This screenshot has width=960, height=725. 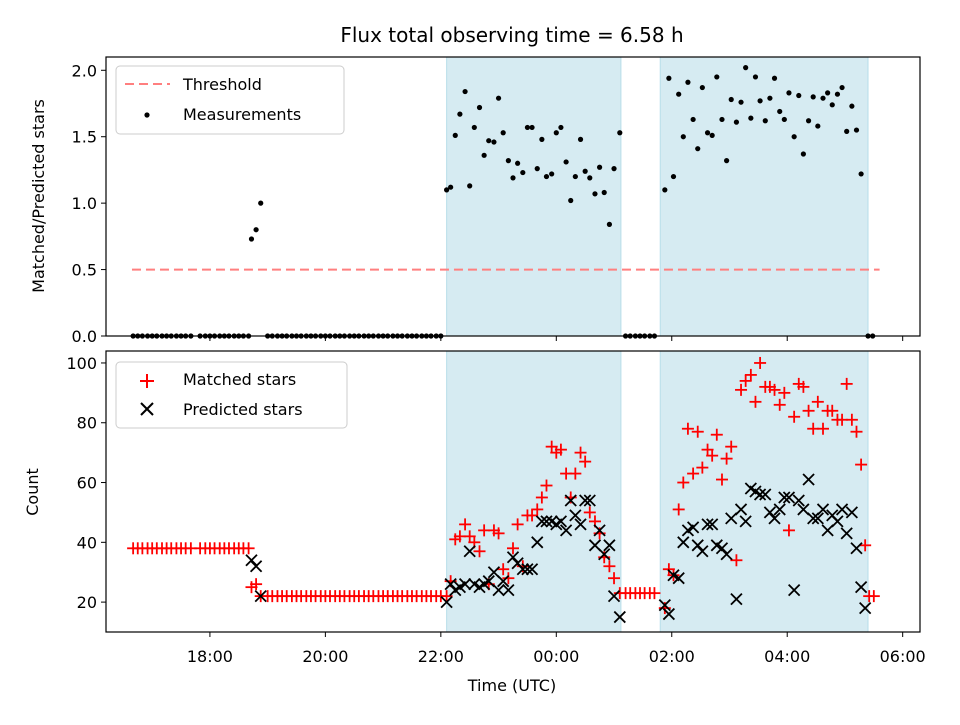 What do you see at coordinates (672, 656) in the screenshot?
I see `x-tick-label: 02:00` at bounding box center [672, 656].